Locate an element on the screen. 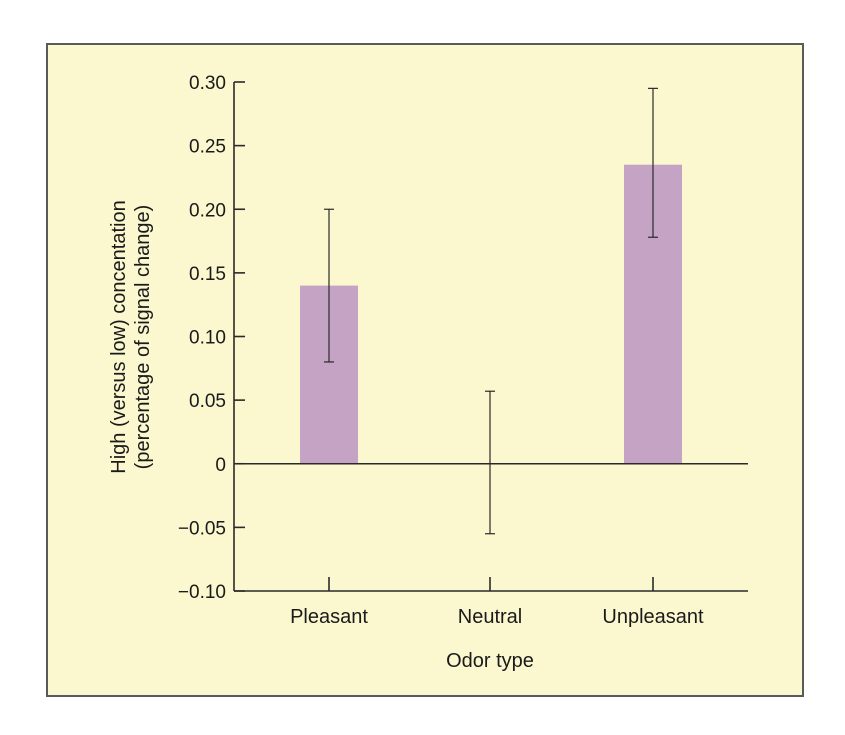  y-tick-label: 0.30 is located at coordinates (207, 83).